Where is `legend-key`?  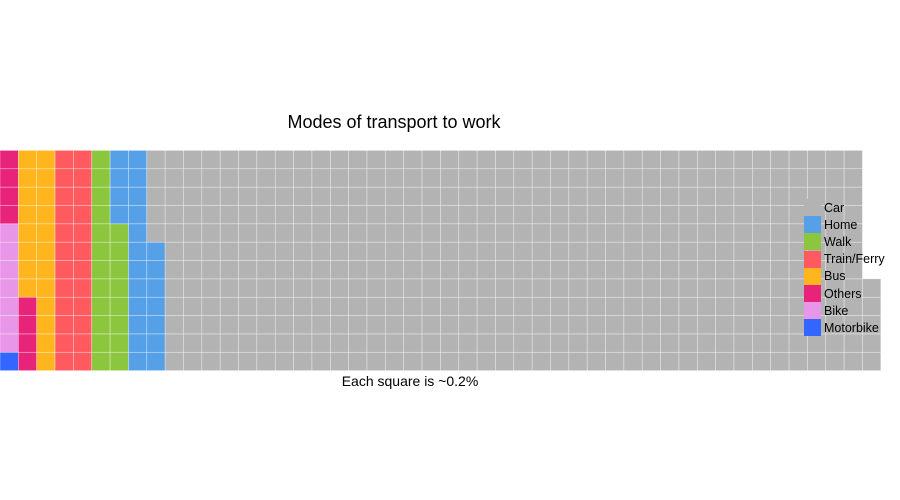
legend-key is located at coordinates (812, 208).